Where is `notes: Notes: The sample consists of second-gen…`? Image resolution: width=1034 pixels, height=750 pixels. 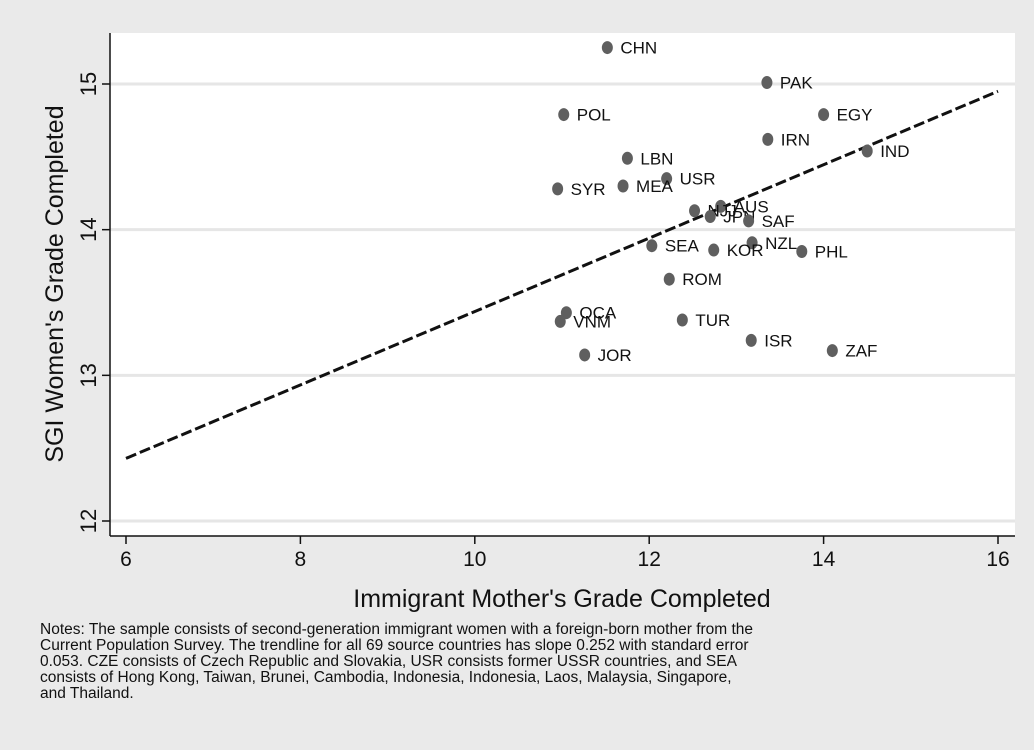 notes: Notes: The sample consists of second-gen… is located at coordinates (530, 662).